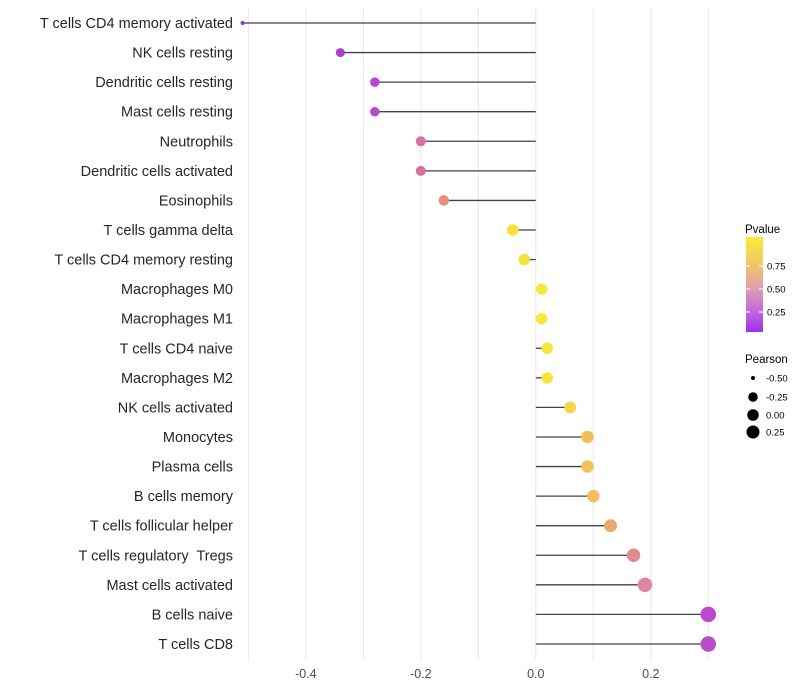 The height and width of the screenshot is (700, 800). What do you see at coordinates (421, 674) in the screenshot?
I see `x-tick-label: -0.2` at bounding box center [421, 674].